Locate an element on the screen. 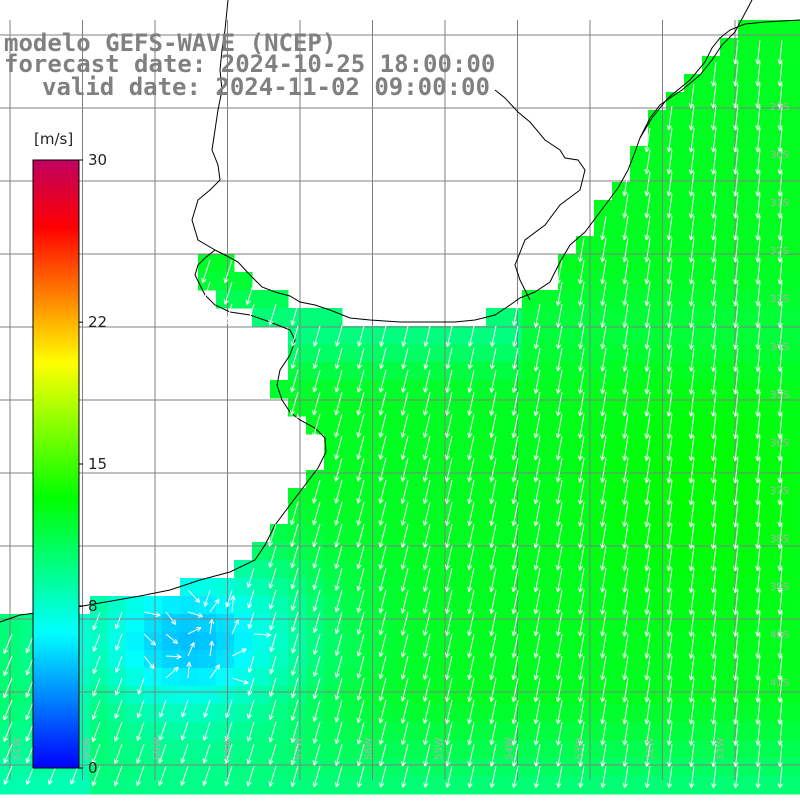 Image resolution: width=800 pixels, height=804 pixels. lat-label: 33S is located at coordinates (779, 299).